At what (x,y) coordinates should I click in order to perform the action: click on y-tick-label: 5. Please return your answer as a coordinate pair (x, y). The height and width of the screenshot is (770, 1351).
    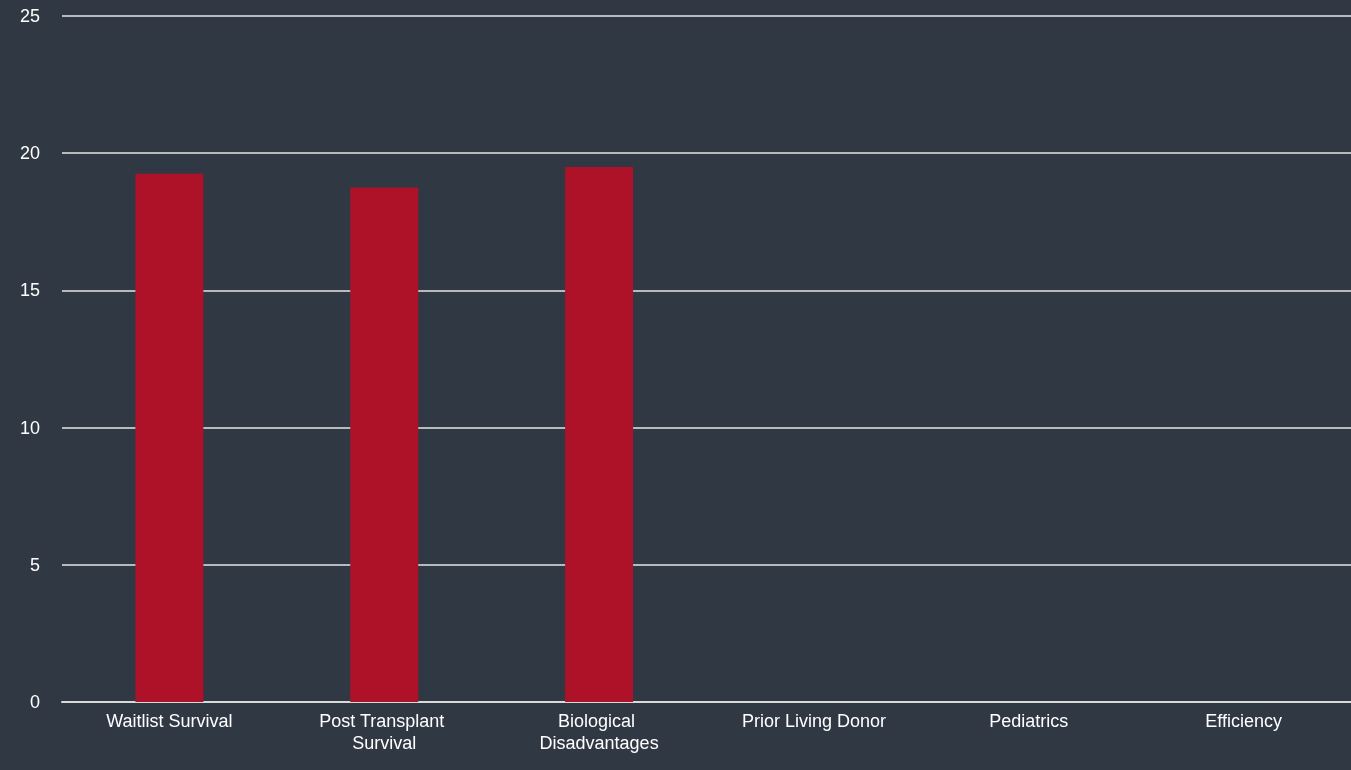
    Looking at the image, I should click on (34, 564).